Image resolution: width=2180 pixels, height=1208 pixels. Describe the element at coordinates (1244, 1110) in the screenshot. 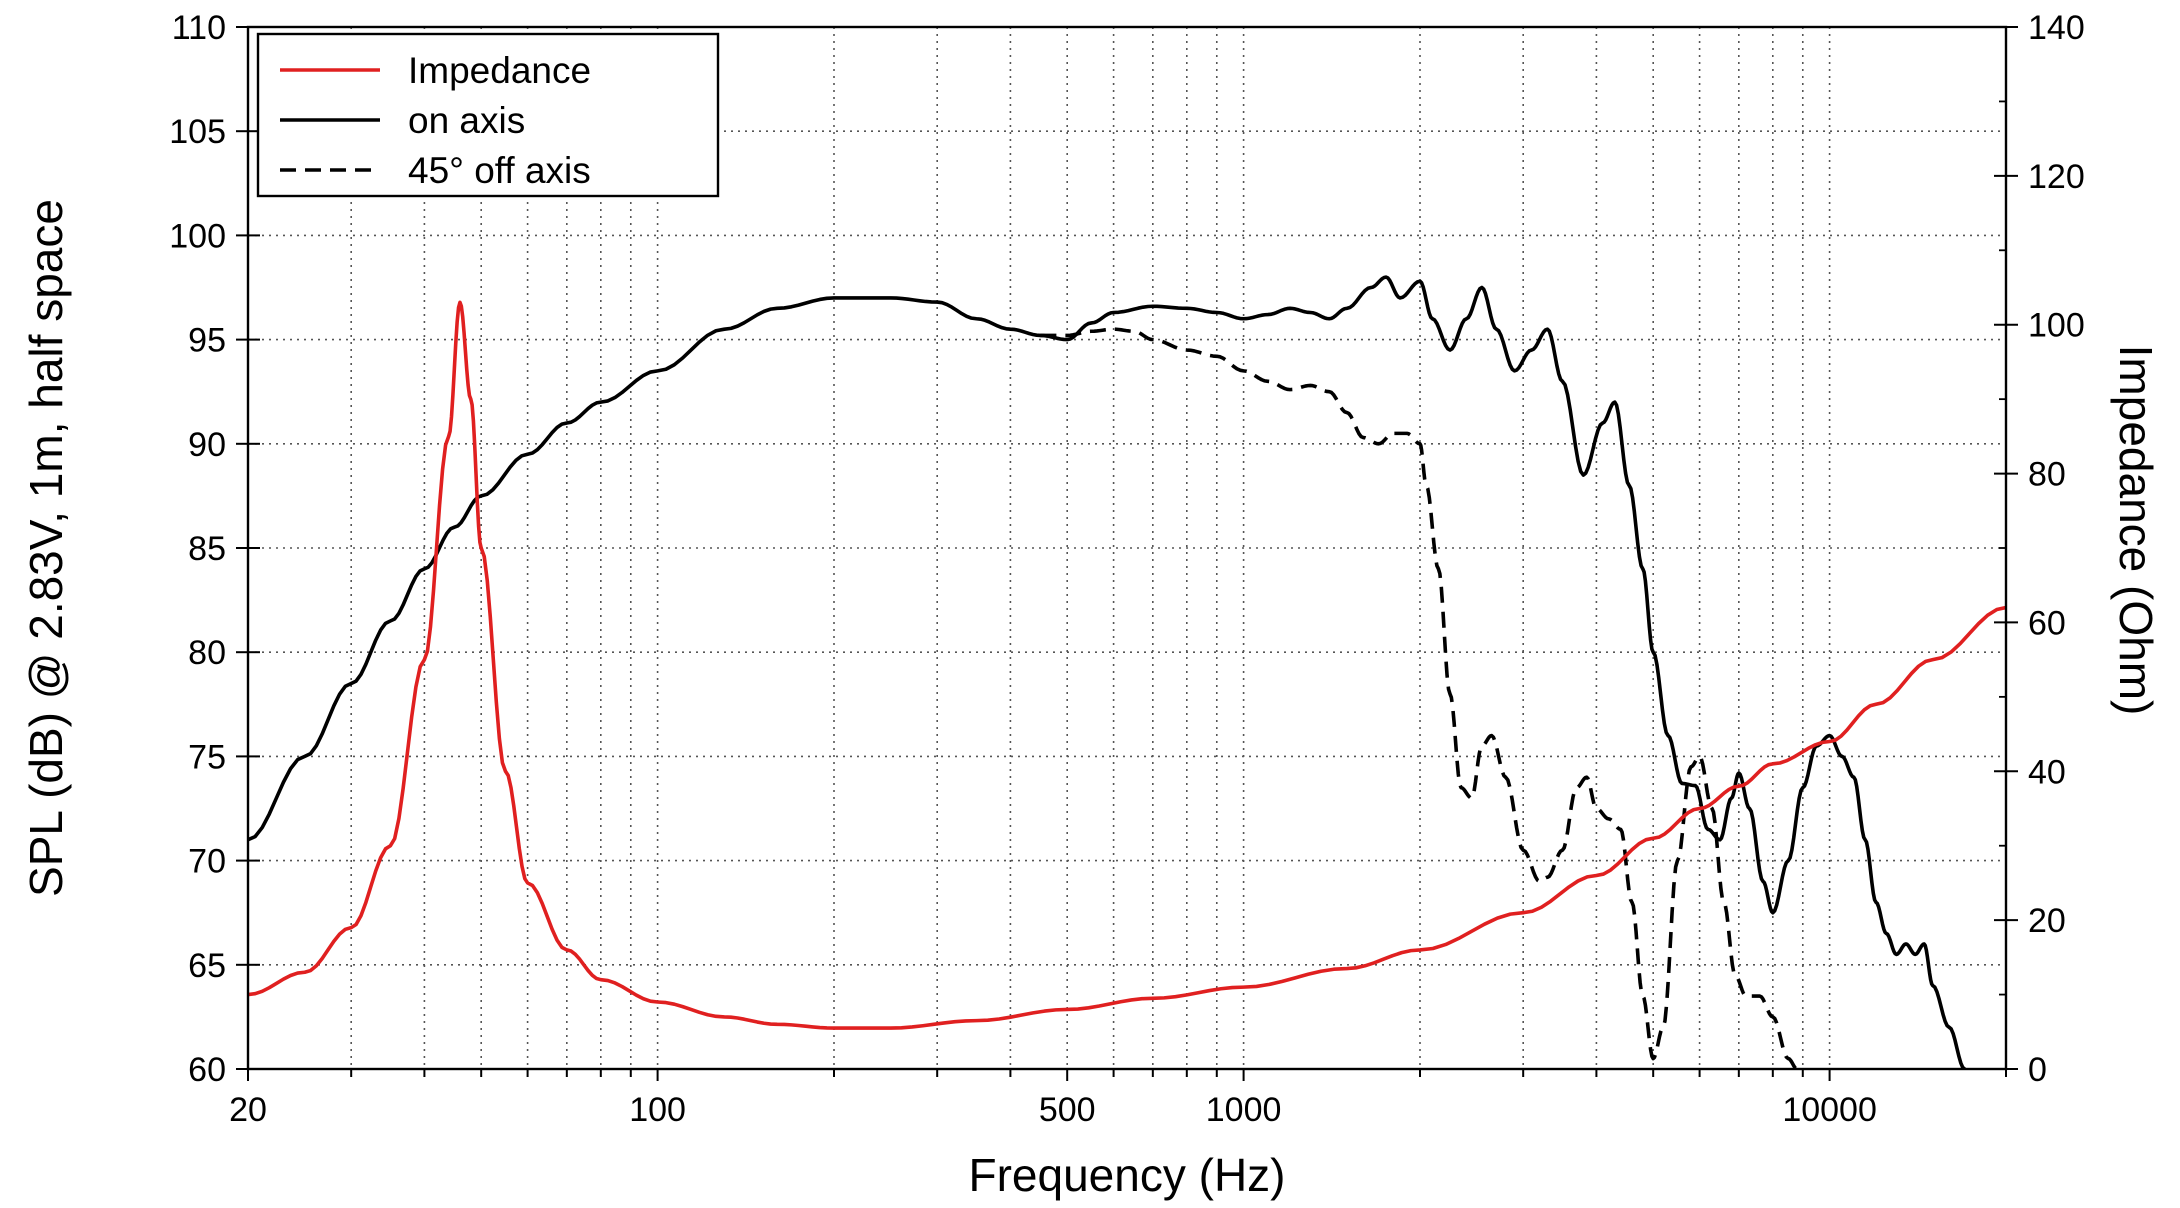

I see `x-tick-label: 1000` at that location.